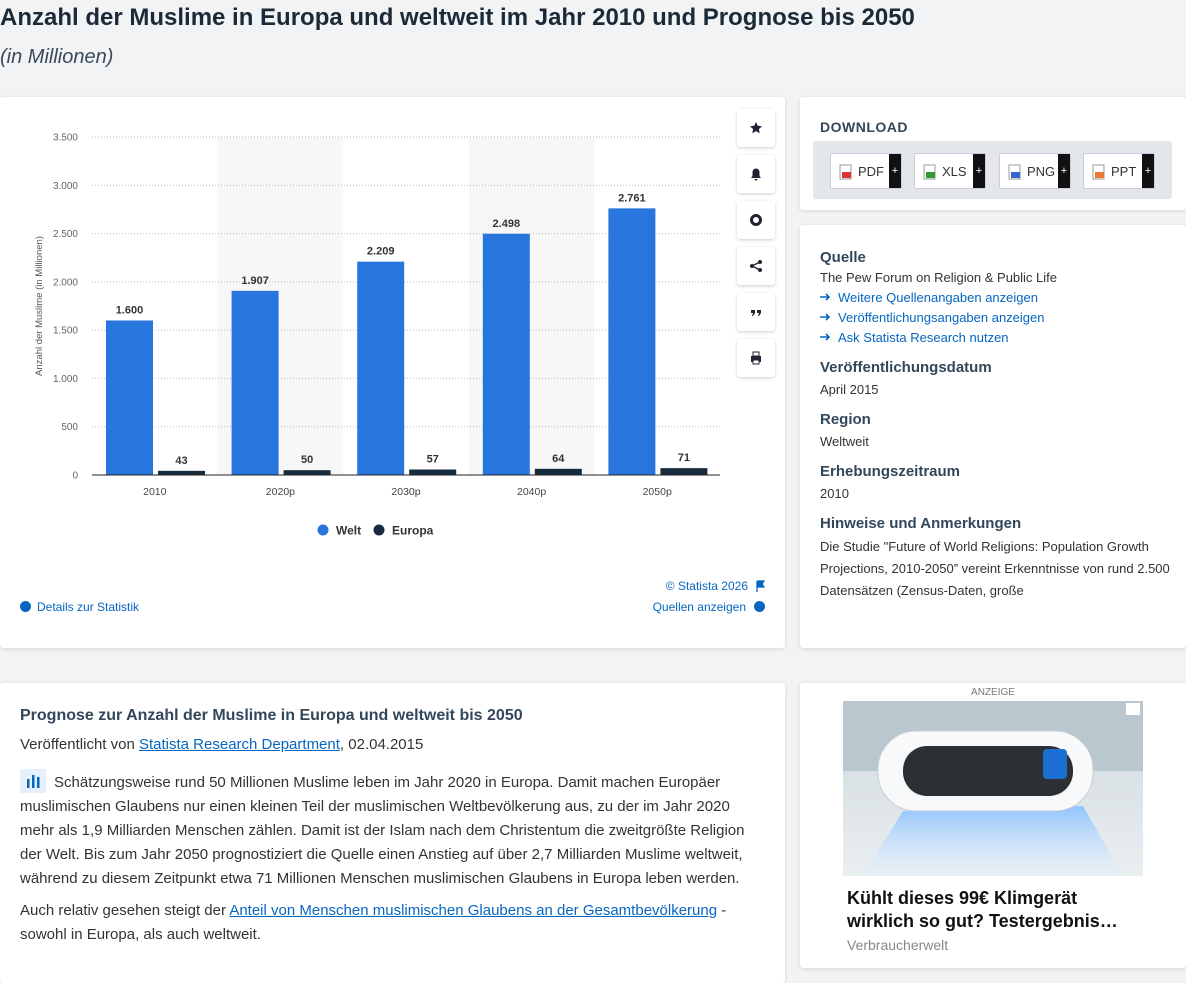 This screenshot has height=983, width=1186. What do you see at coordinates (849, 389) in the screenshot?
I see `date-text: April 2015` at bounding box center [849, 389].